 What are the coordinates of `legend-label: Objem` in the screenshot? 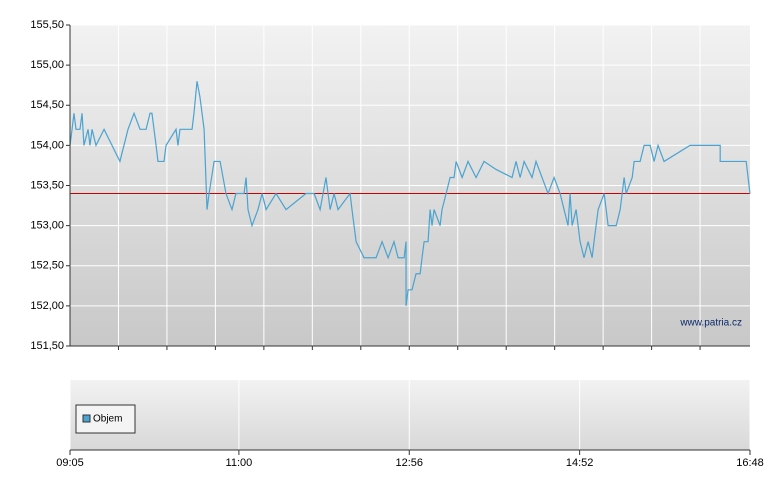 It's located at (107, 419).